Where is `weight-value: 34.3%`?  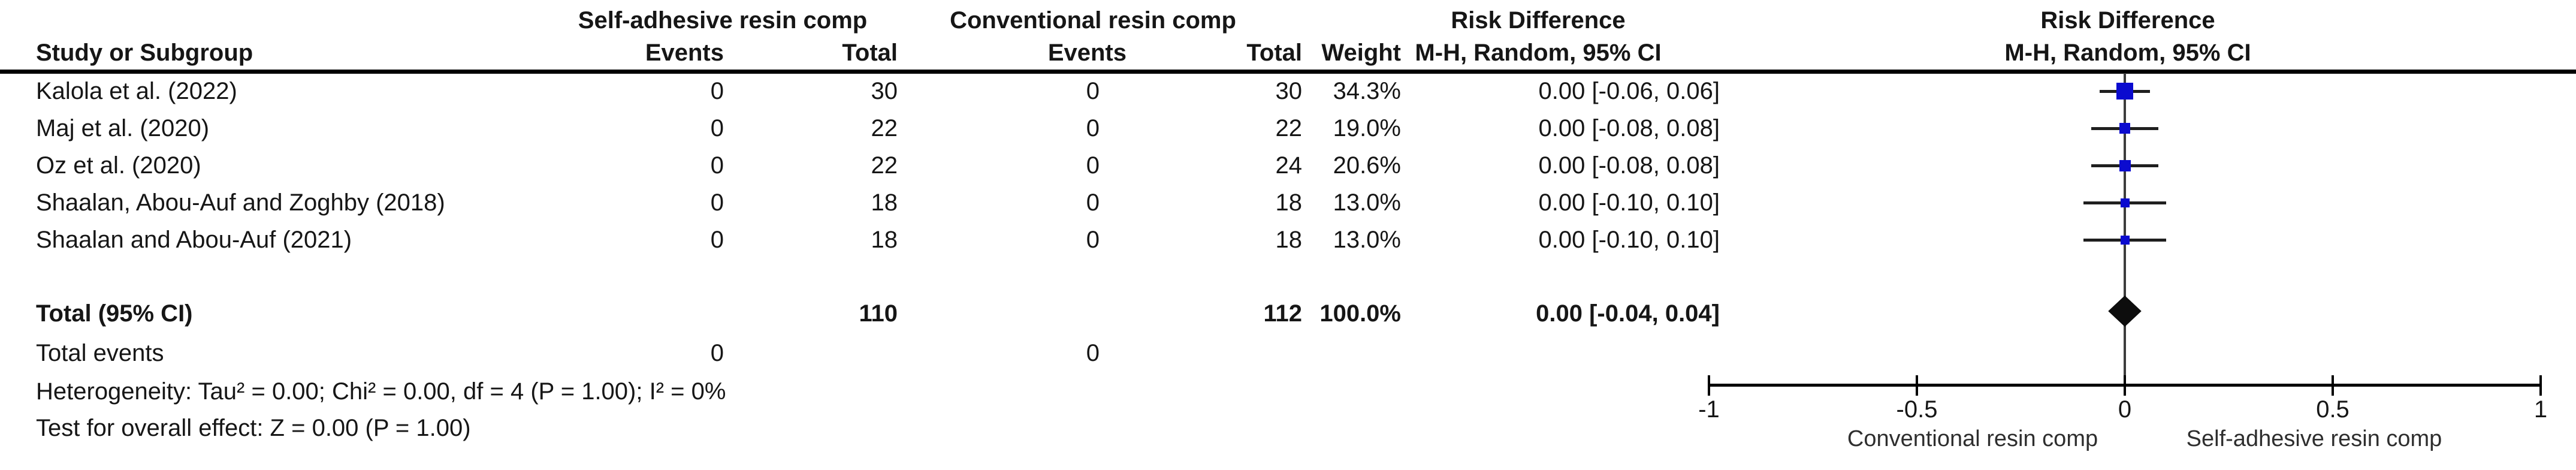
weight-value: 34.3% is located at coordinates (1367, 91).